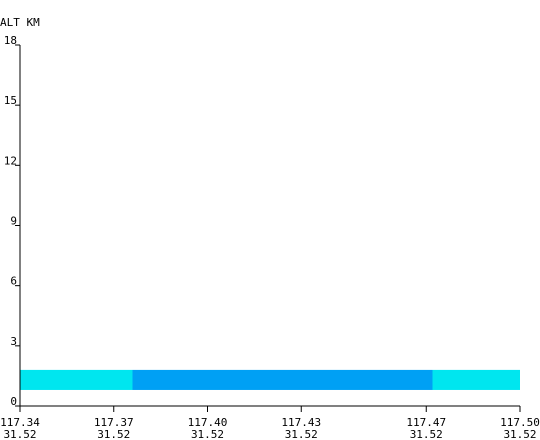  What do you see at coordinates (301, 422) in the screenshot?
I see `x-tick-label-lon: 117.43` at bounding box center [301, 422].